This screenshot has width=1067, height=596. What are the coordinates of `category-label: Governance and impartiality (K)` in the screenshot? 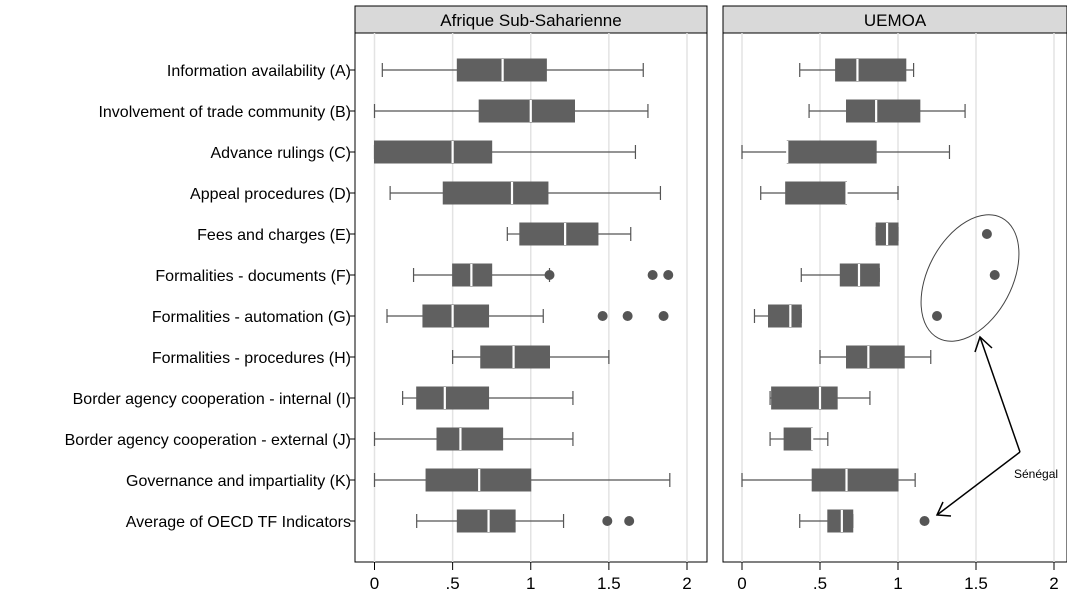 It's located at (238, 481).